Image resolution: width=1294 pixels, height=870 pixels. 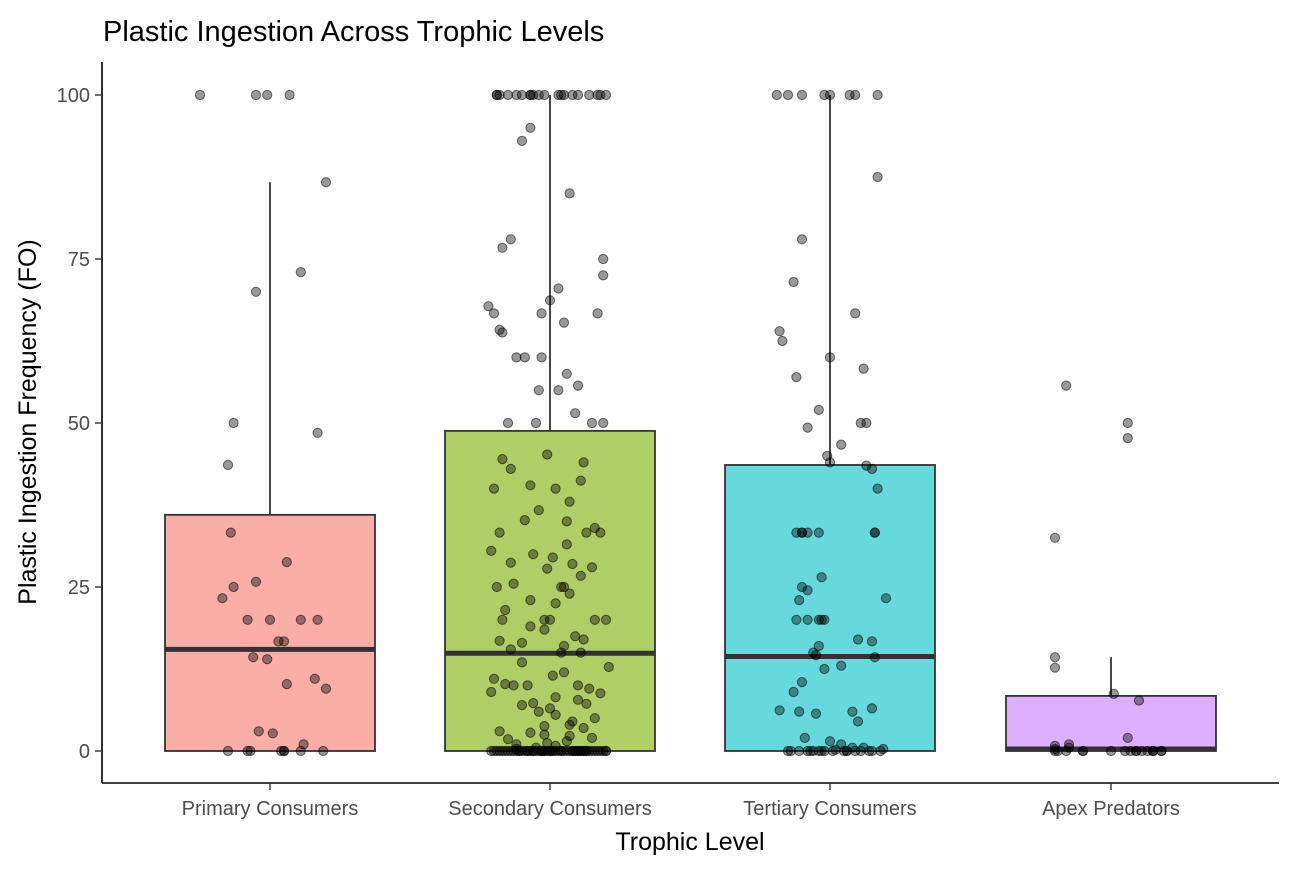 I want to click on points-tertiary-consumers, so click(x=831, y=423).